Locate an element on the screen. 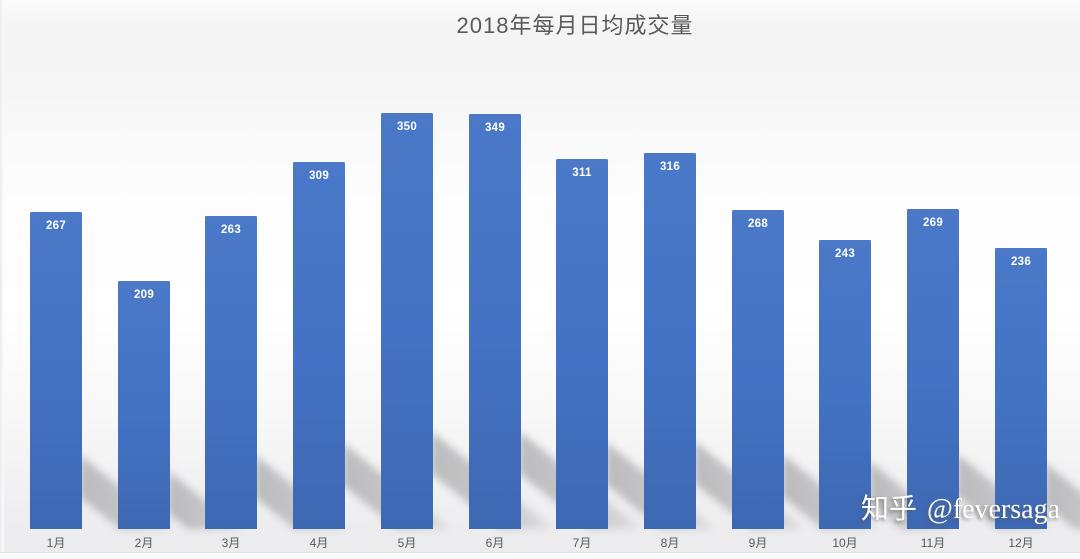 Image resolution: width=1080 pixels, height=559 pixels. bar-12月: 236 is located at coordinates (1021, 388).